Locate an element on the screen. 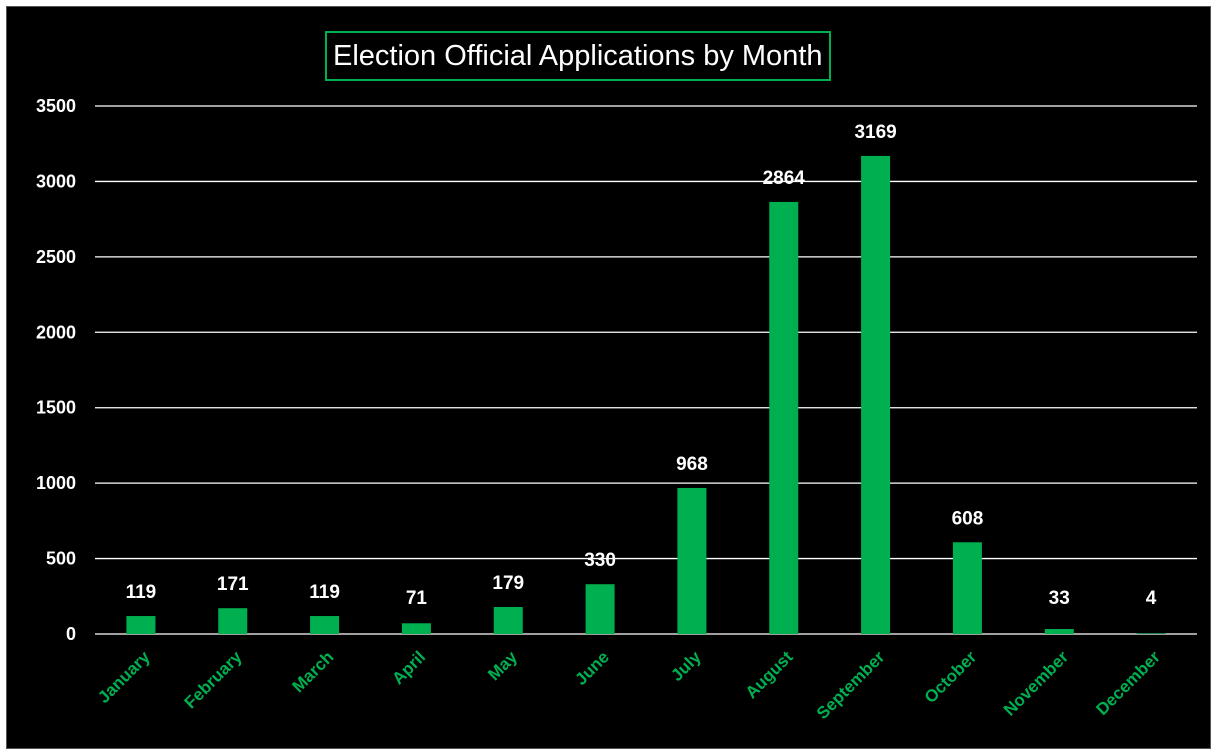 This screenshot has width=1218, height=755. x-tick-label: June is located at coordinates (591, 667).